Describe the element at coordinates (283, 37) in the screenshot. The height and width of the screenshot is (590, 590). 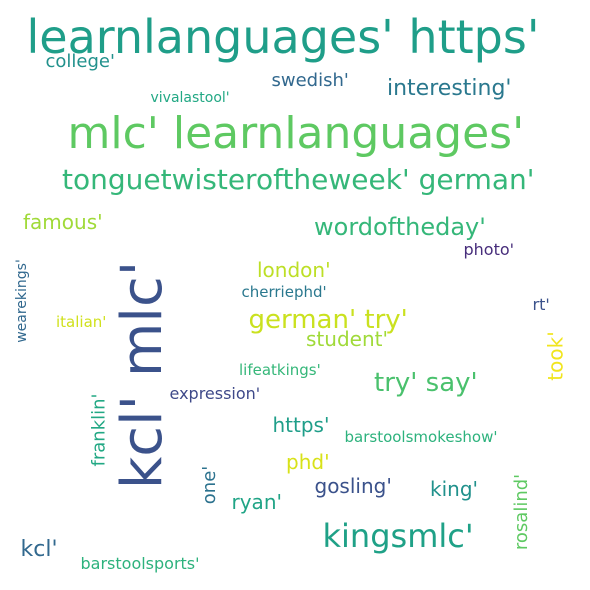
I see `word-learnlanguages-https: learnlanguages' https'` at that location.